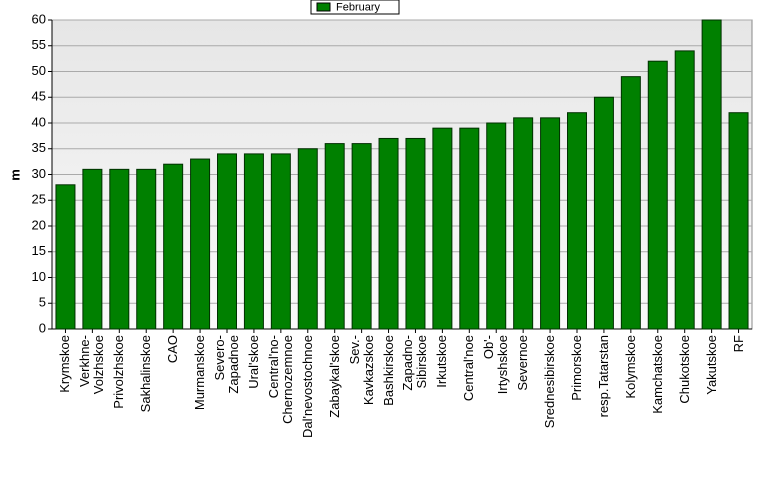 This screenshot has width=777, height=479. Describe the element at coordinates (630, 367) in the screenshot. I see `x-tick-label: Kolymskoe` at that location.